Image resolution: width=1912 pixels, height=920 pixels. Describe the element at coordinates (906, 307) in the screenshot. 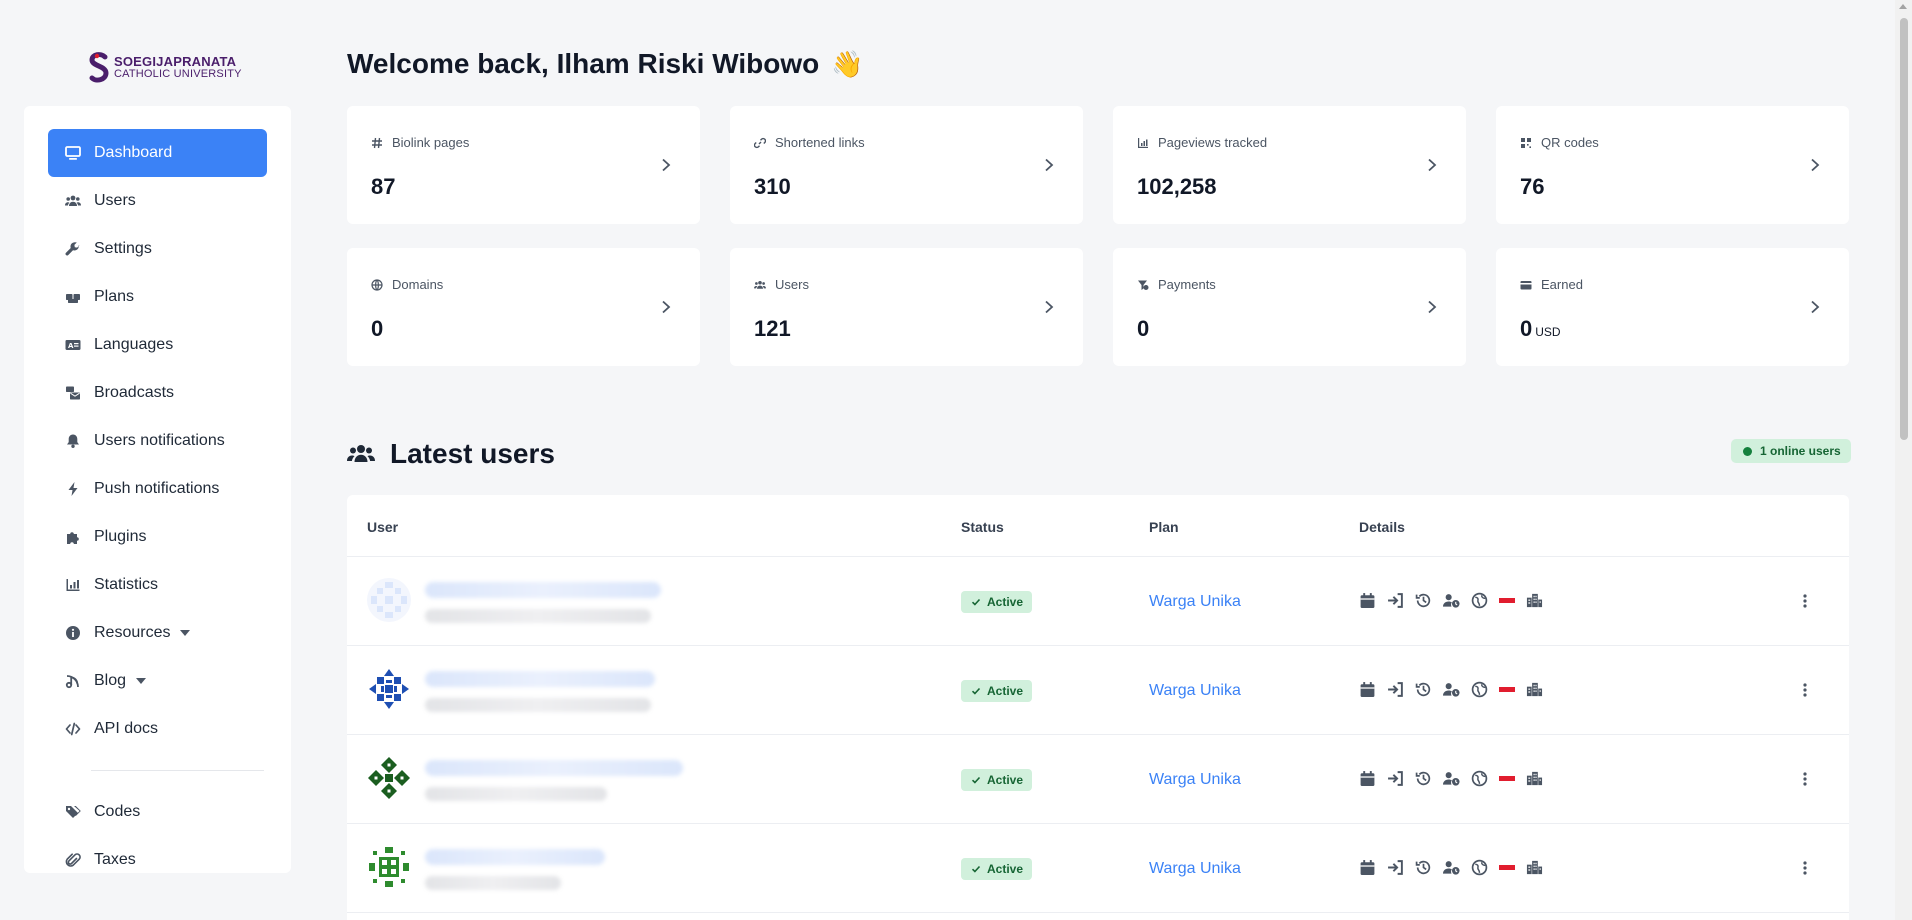

I see `stat-card-users: Users 121` at that location.